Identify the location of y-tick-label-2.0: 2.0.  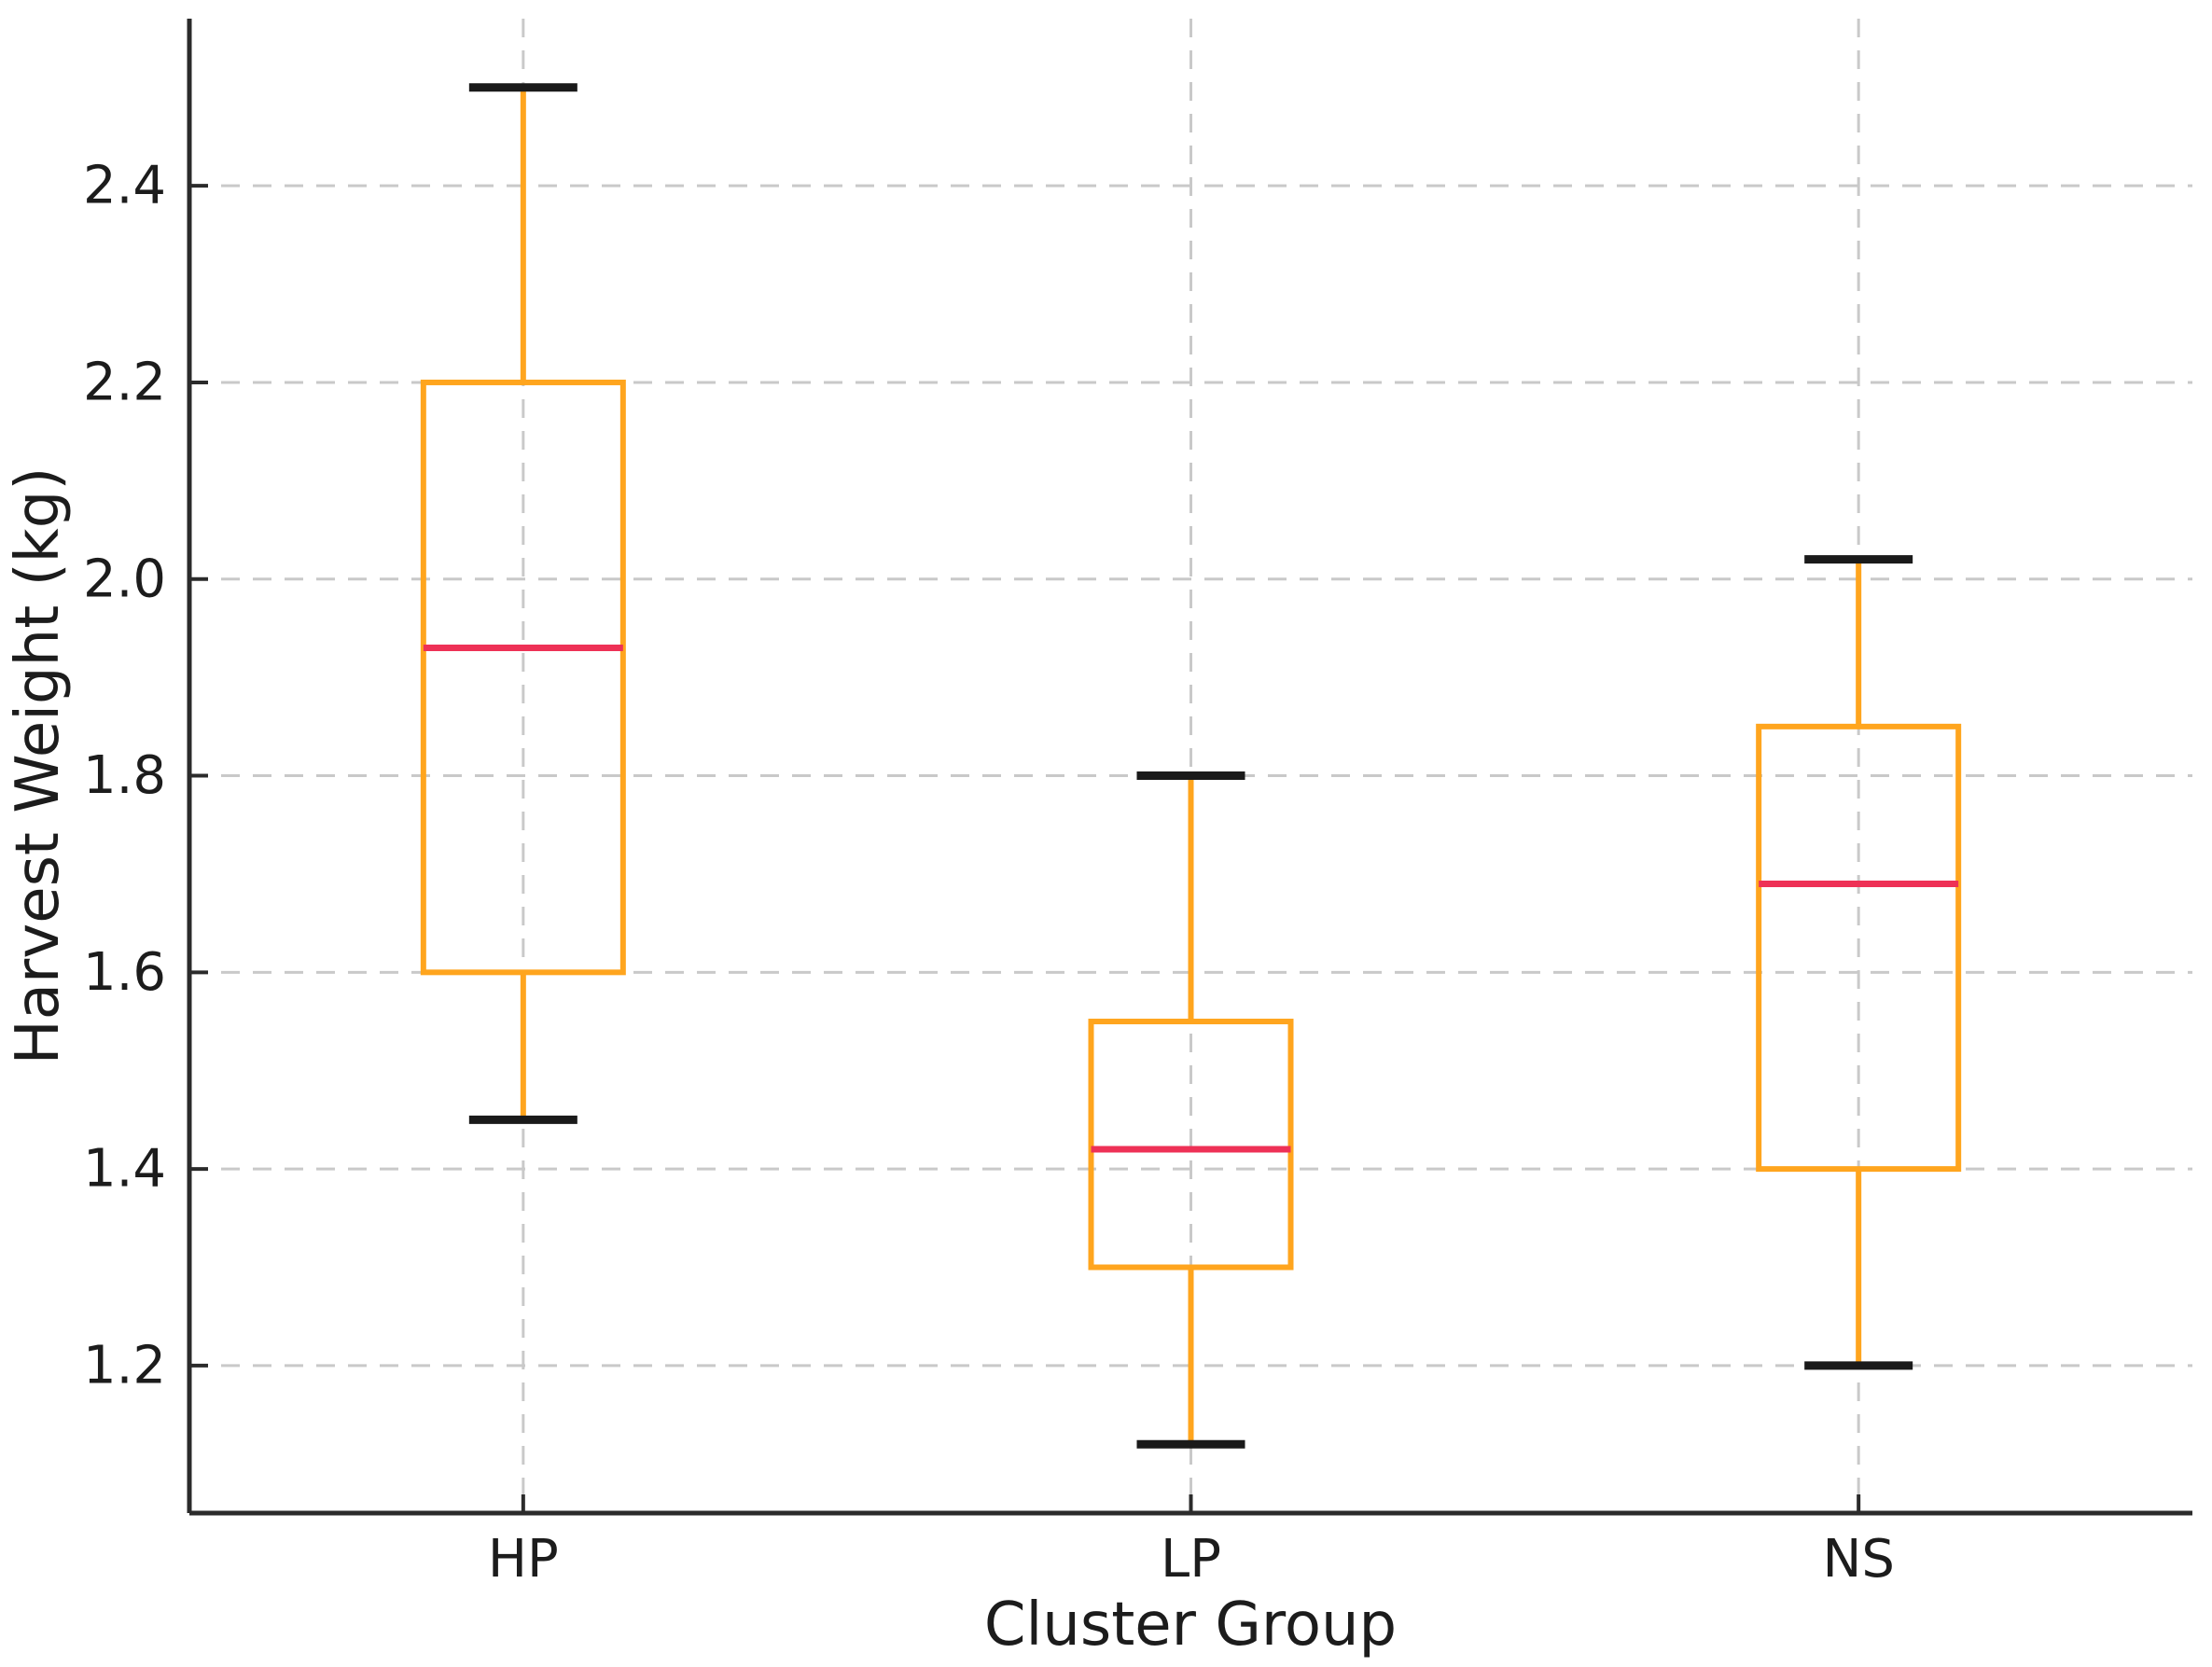
(125, 579).